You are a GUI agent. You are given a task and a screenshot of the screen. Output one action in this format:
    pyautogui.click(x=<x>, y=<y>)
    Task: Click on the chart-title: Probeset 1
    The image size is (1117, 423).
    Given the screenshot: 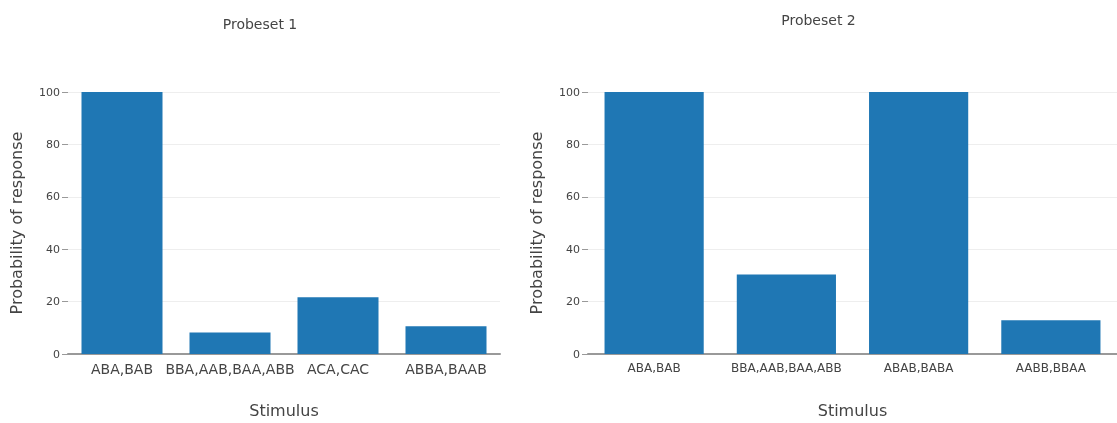 What is the action you would take?
    pyautogui.click(x=260, y=24)
    